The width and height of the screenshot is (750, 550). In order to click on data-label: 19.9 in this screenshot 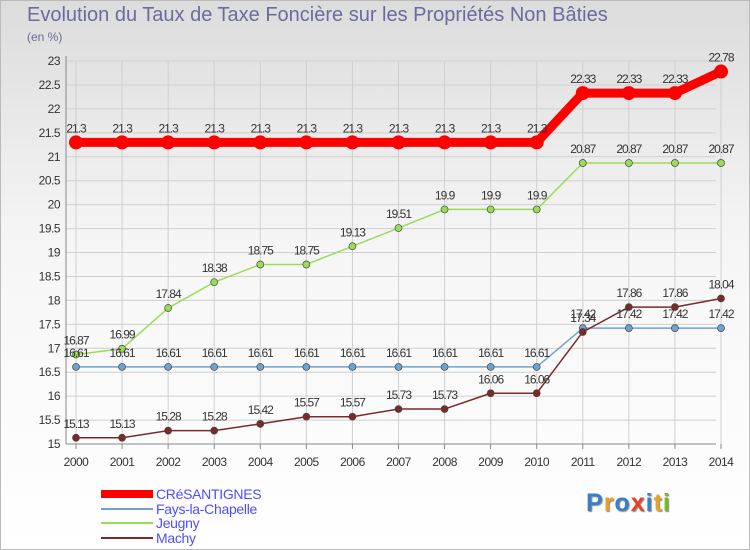, I will do `click(445, 195)`.